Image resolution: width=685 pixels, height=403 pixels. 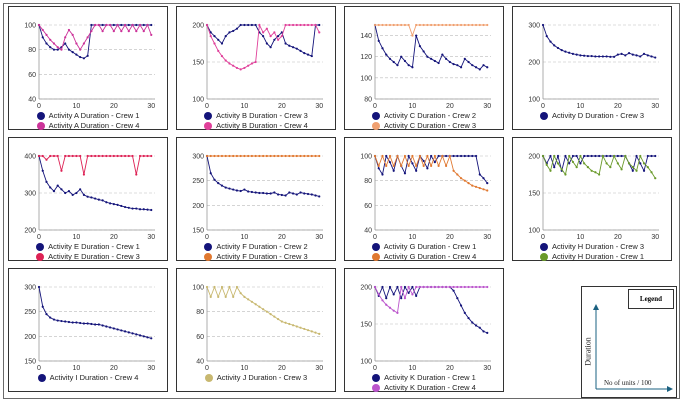 I want to click on legend-key: Legend Duration No of units / 100, so click(x=629, y=342).